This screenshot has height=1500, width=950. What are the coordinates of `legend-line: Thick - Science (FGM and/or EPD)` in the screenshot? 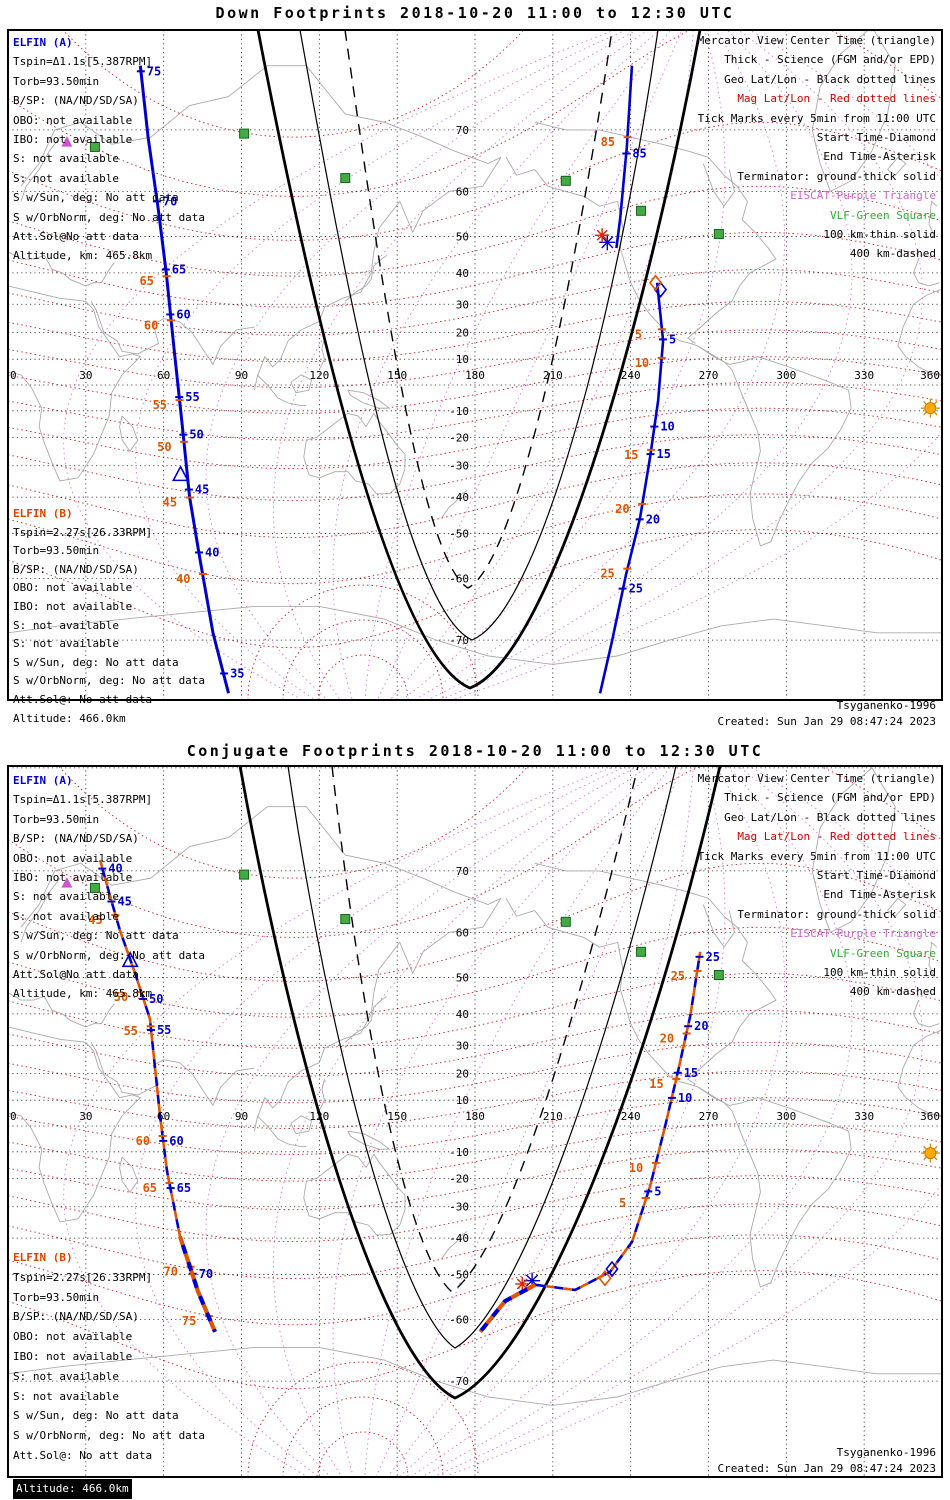 It's located at (830, 60).